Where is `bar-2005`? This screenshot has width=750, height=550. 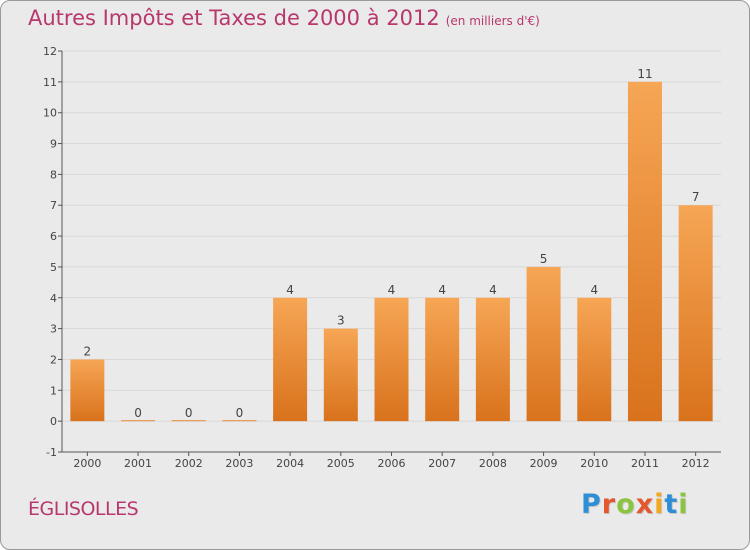 bar-2005 is located at coordinates (340, 375).